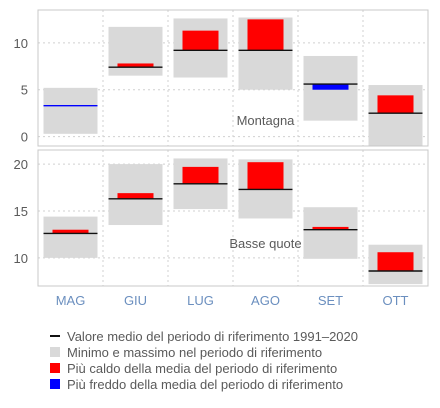 The height and width of the screenshot is (408, 440). What do you see at coordinates (265, 300) in the screenshot?
I see `x-tick-label: AGO` at bounding box center [265, 300].